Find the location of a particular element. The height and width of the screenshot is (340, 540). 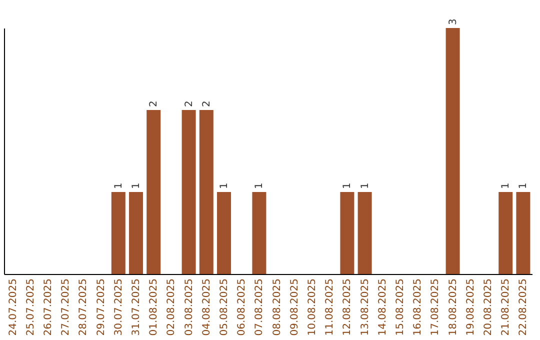

x-tick-label: 20.08.2025 is located at coordinates (488, 307).